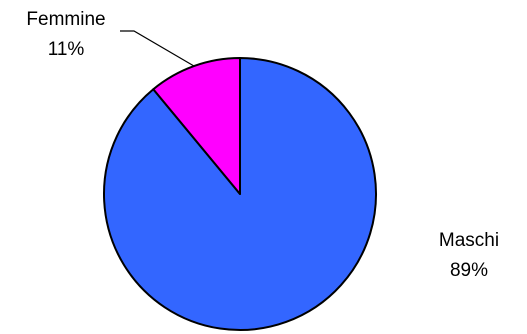 The height and width of the screenshot is (334, 527). Describe the element at coordinates (65, 19) in the screenshot. I see `slice-label-femmine: Femmine` at that location.